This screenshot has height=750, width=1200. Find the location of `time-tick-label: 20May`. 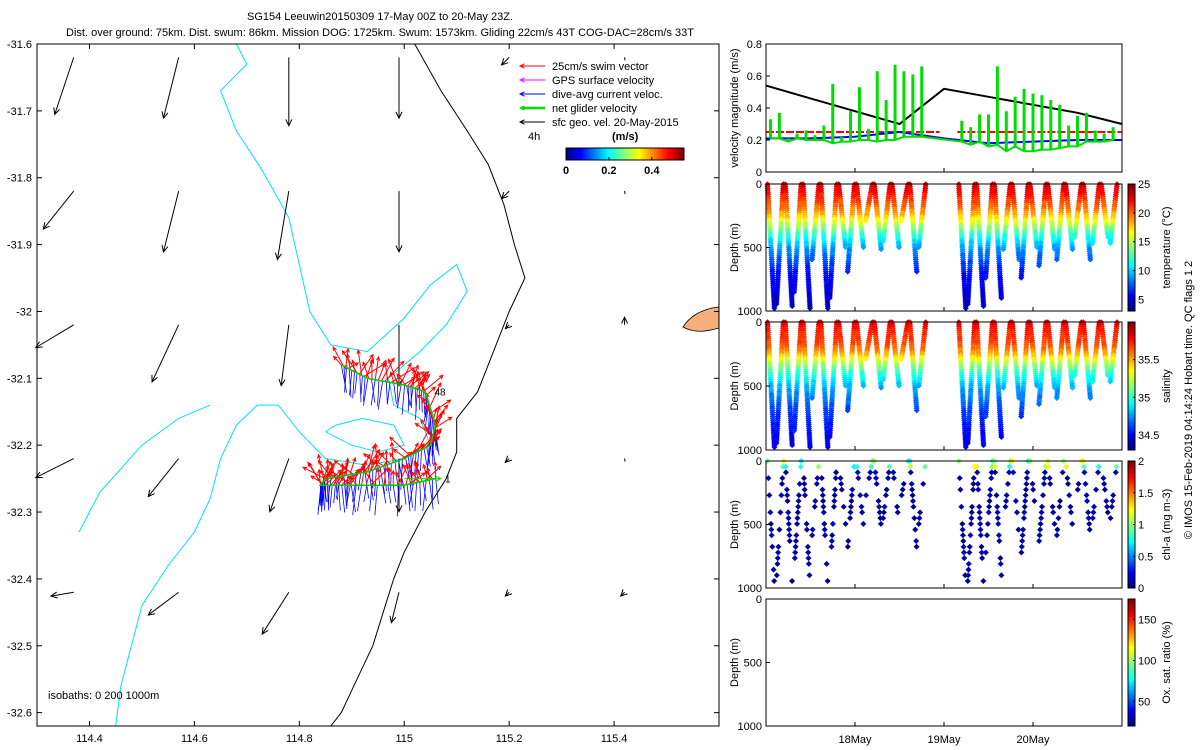

time-tick-label: 20May is located at coordinates (1033, 740).